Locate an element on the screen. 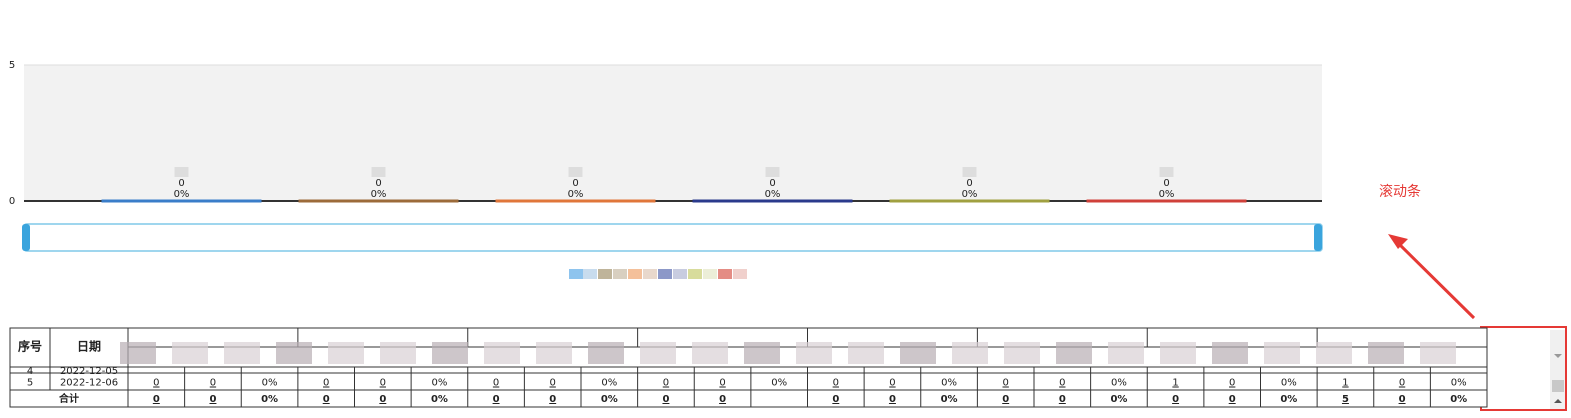 The image size is (1571, 418). header-cell: 序号 is located at coordinates (30, 346).